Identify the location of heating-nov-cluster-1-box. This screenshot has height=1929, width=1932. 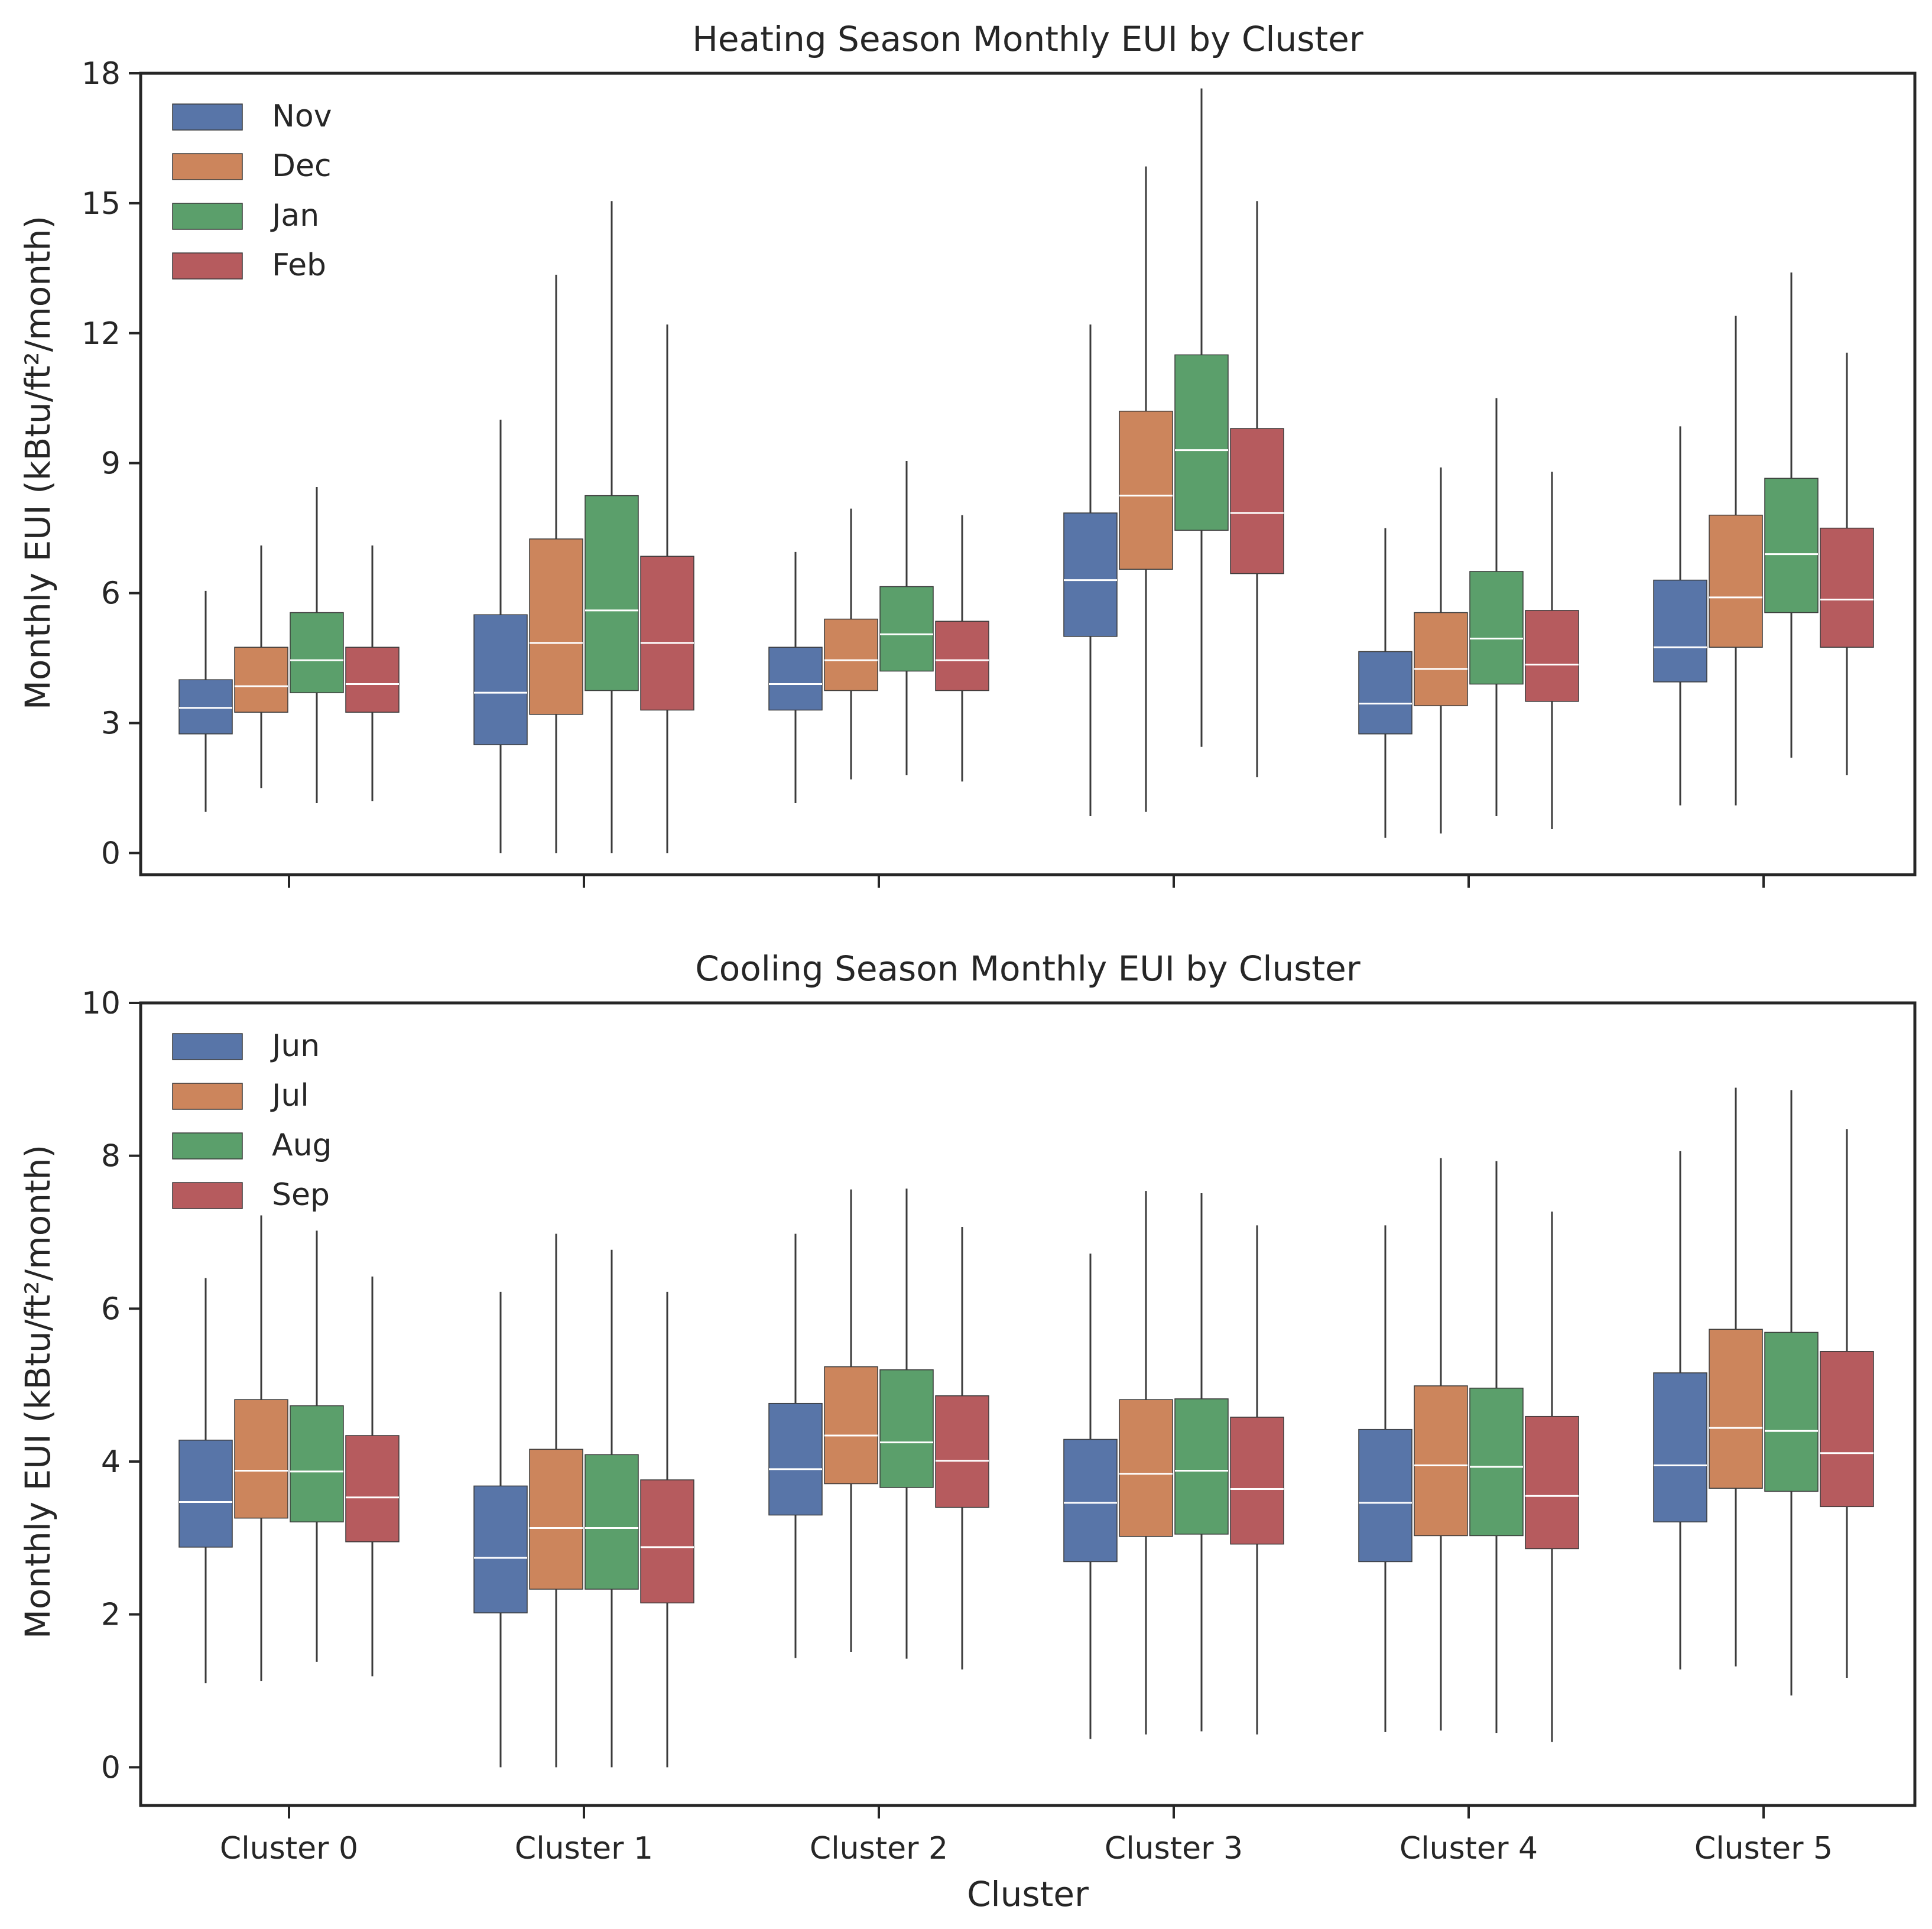
(500, 679).